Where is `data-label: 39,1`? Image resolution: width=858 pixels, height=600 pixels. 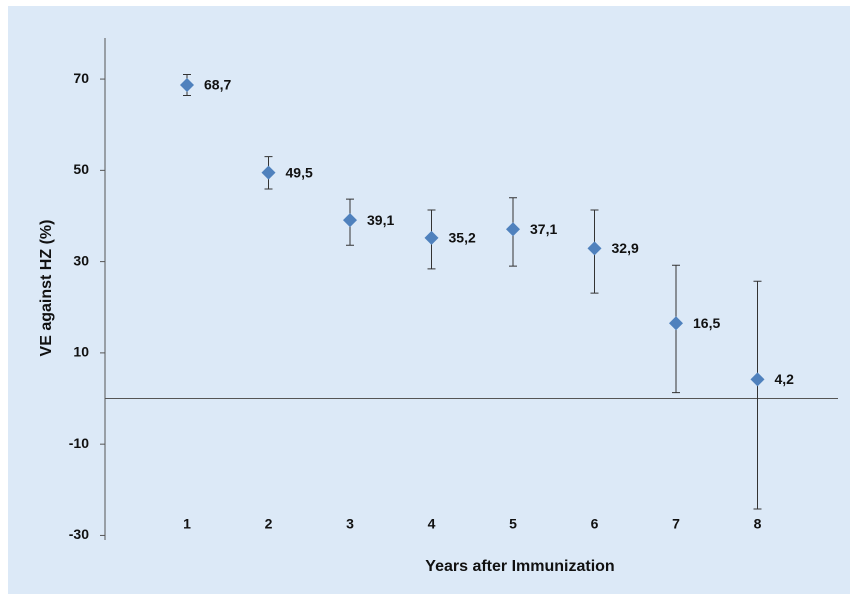 data-label: 39,1 is located at coordinates (380, 220).